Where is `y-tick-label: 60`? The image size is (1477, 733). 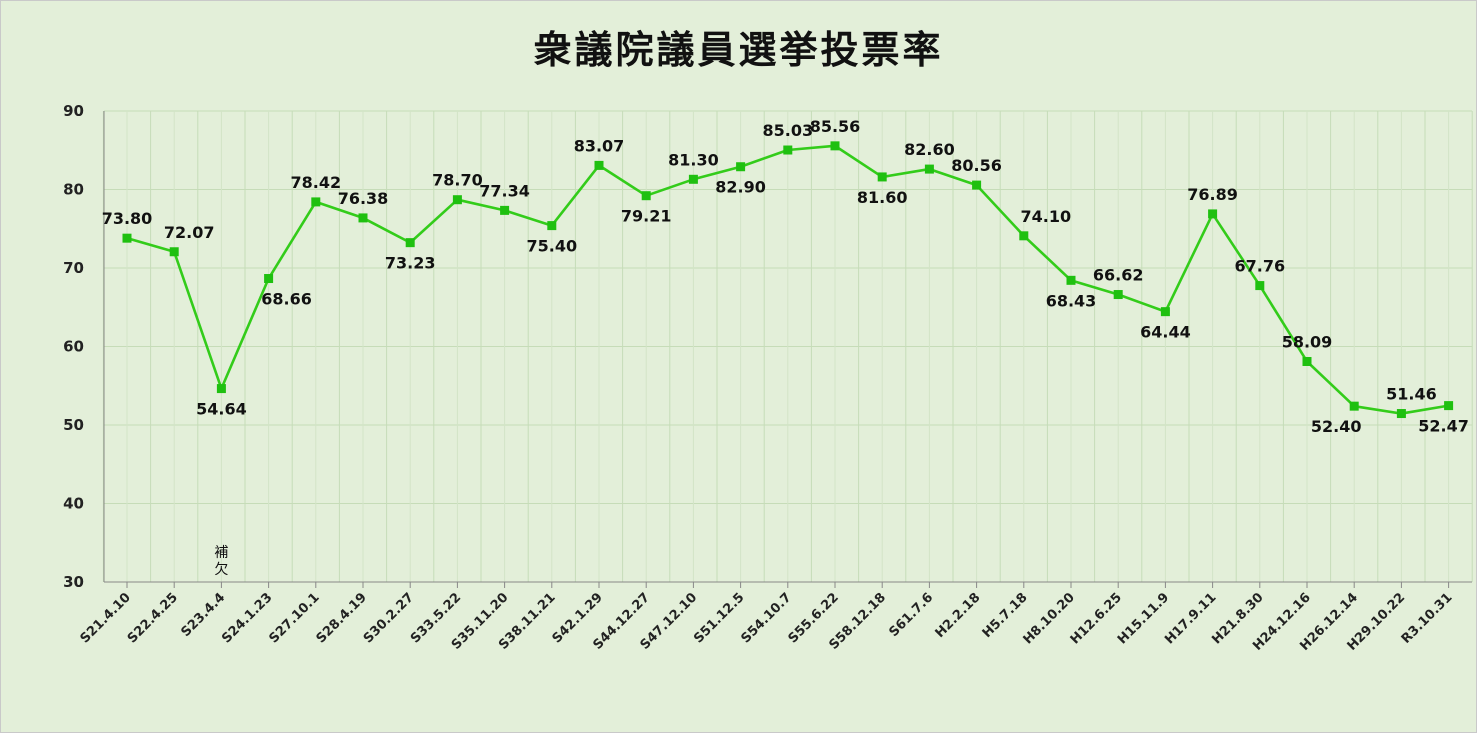 y-tick-label: 60 is located at coordinates (73, 347).